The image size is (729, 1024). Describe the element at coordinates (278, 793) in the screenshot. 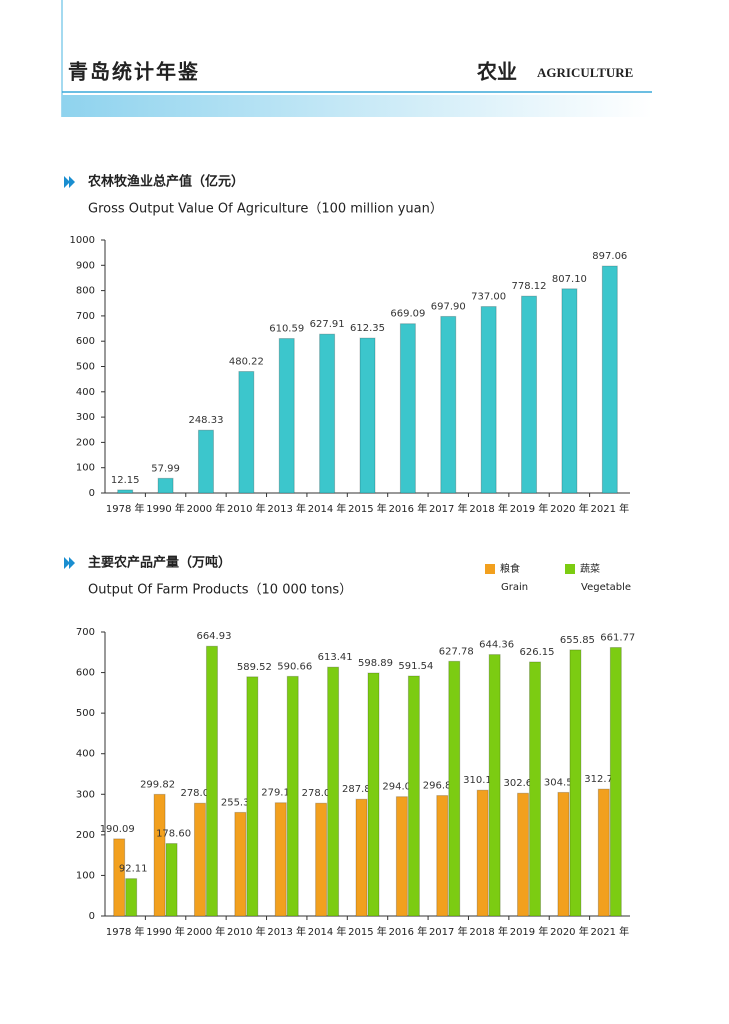

I see `value-label: 279.18` at that location.